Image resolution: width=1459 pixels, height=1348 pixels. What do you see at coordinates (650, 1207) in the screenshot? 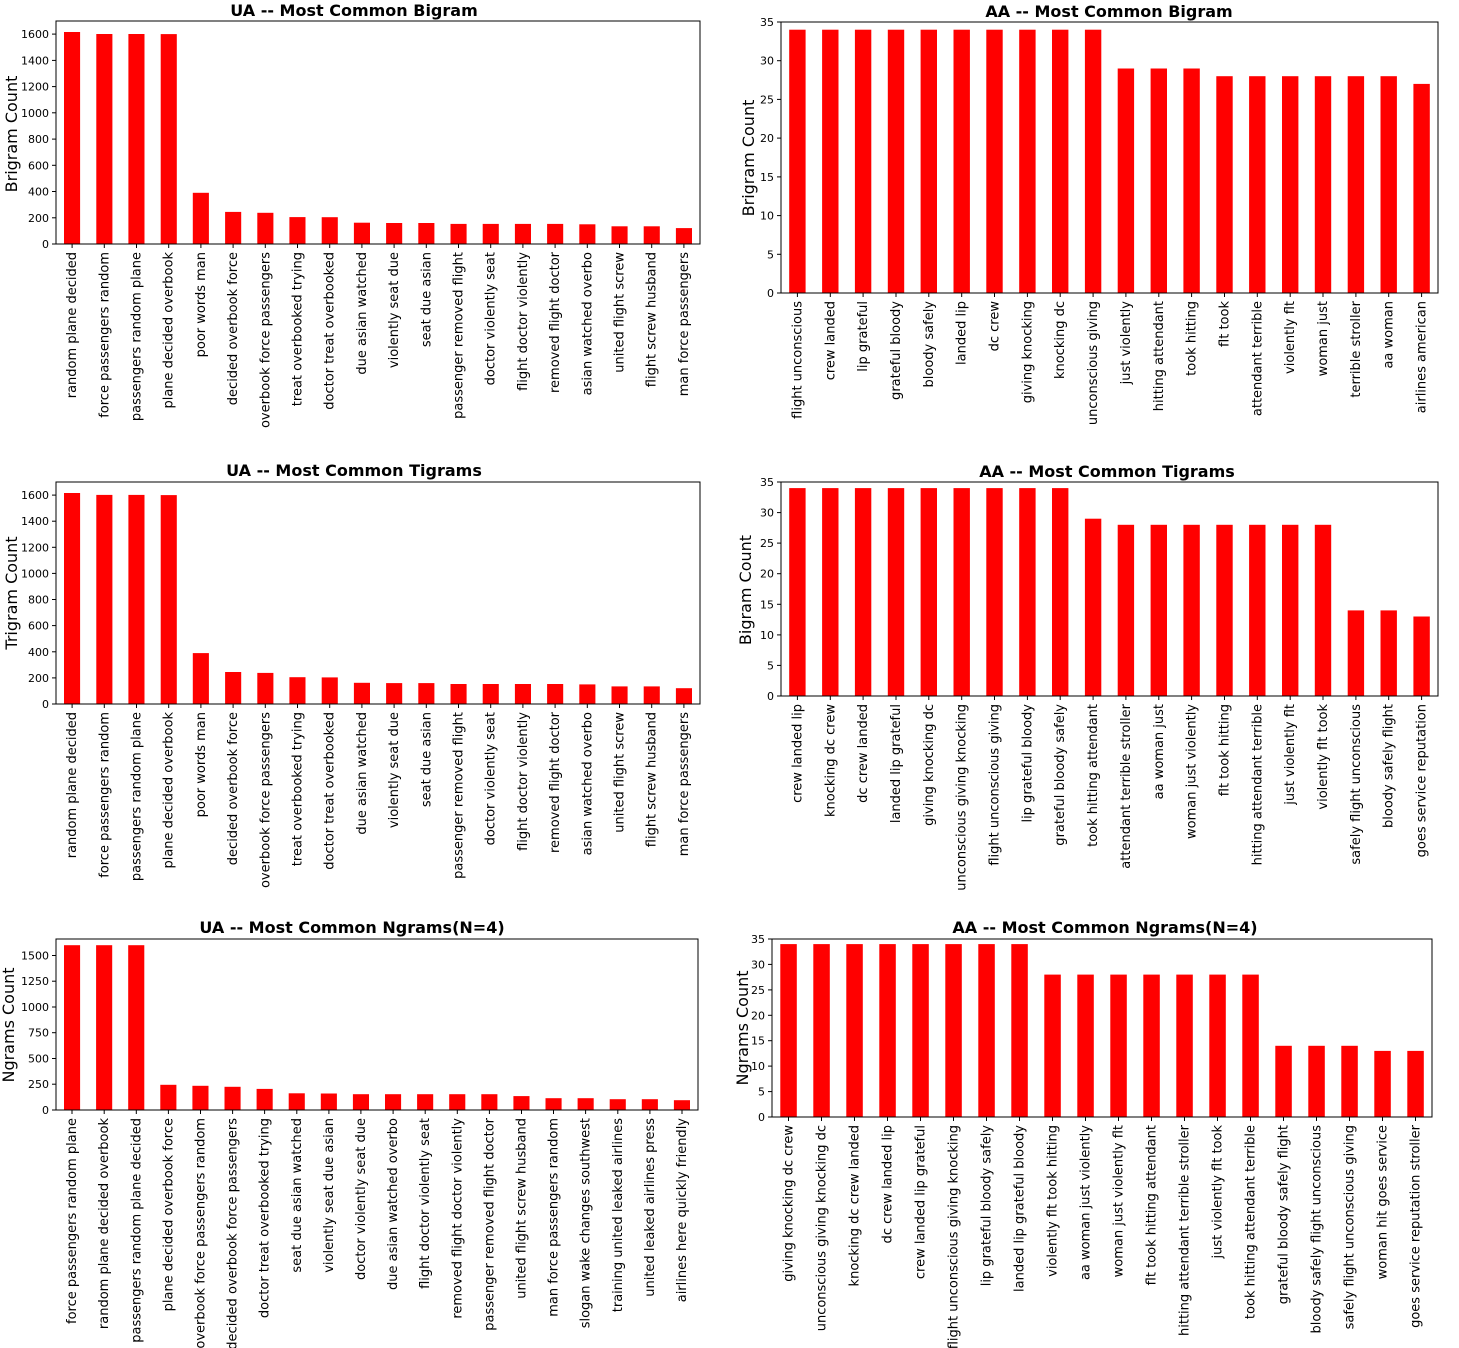
I see `x-tick-label: united leaked airlines press` at bounding box center [650, 1207].